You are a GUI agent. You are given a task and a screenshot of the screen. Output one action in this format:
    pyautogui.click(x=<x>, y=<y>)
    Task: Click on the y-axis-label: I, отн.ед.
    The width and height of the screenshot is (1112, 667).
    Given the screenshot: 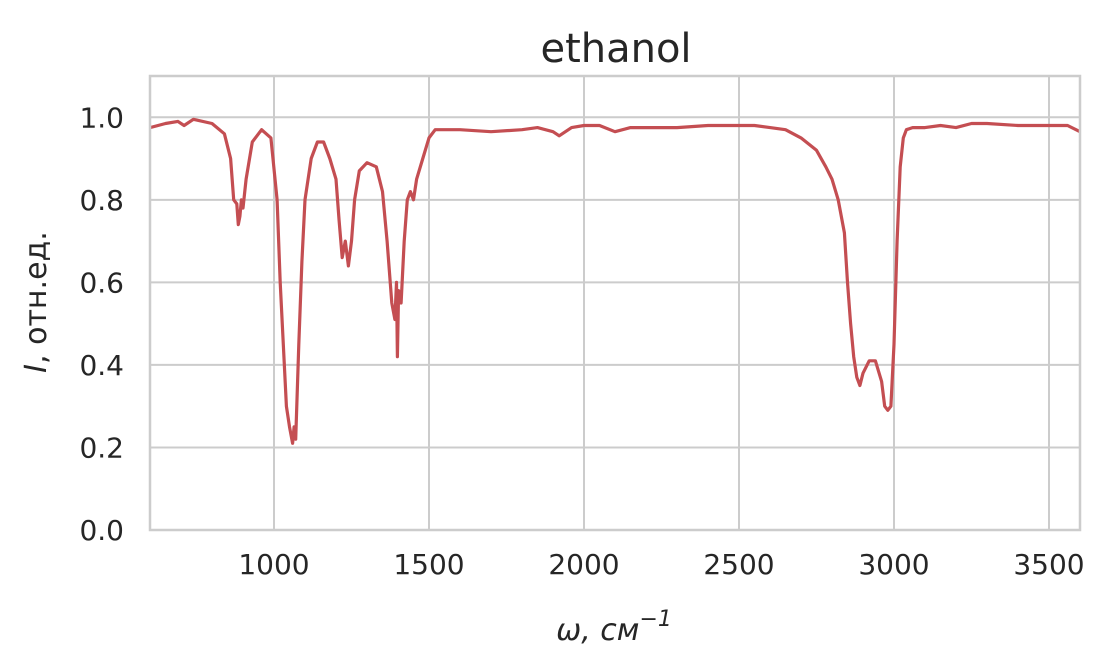 What is the action you would take?
    pyautogui.click(x=36, y=302)
    